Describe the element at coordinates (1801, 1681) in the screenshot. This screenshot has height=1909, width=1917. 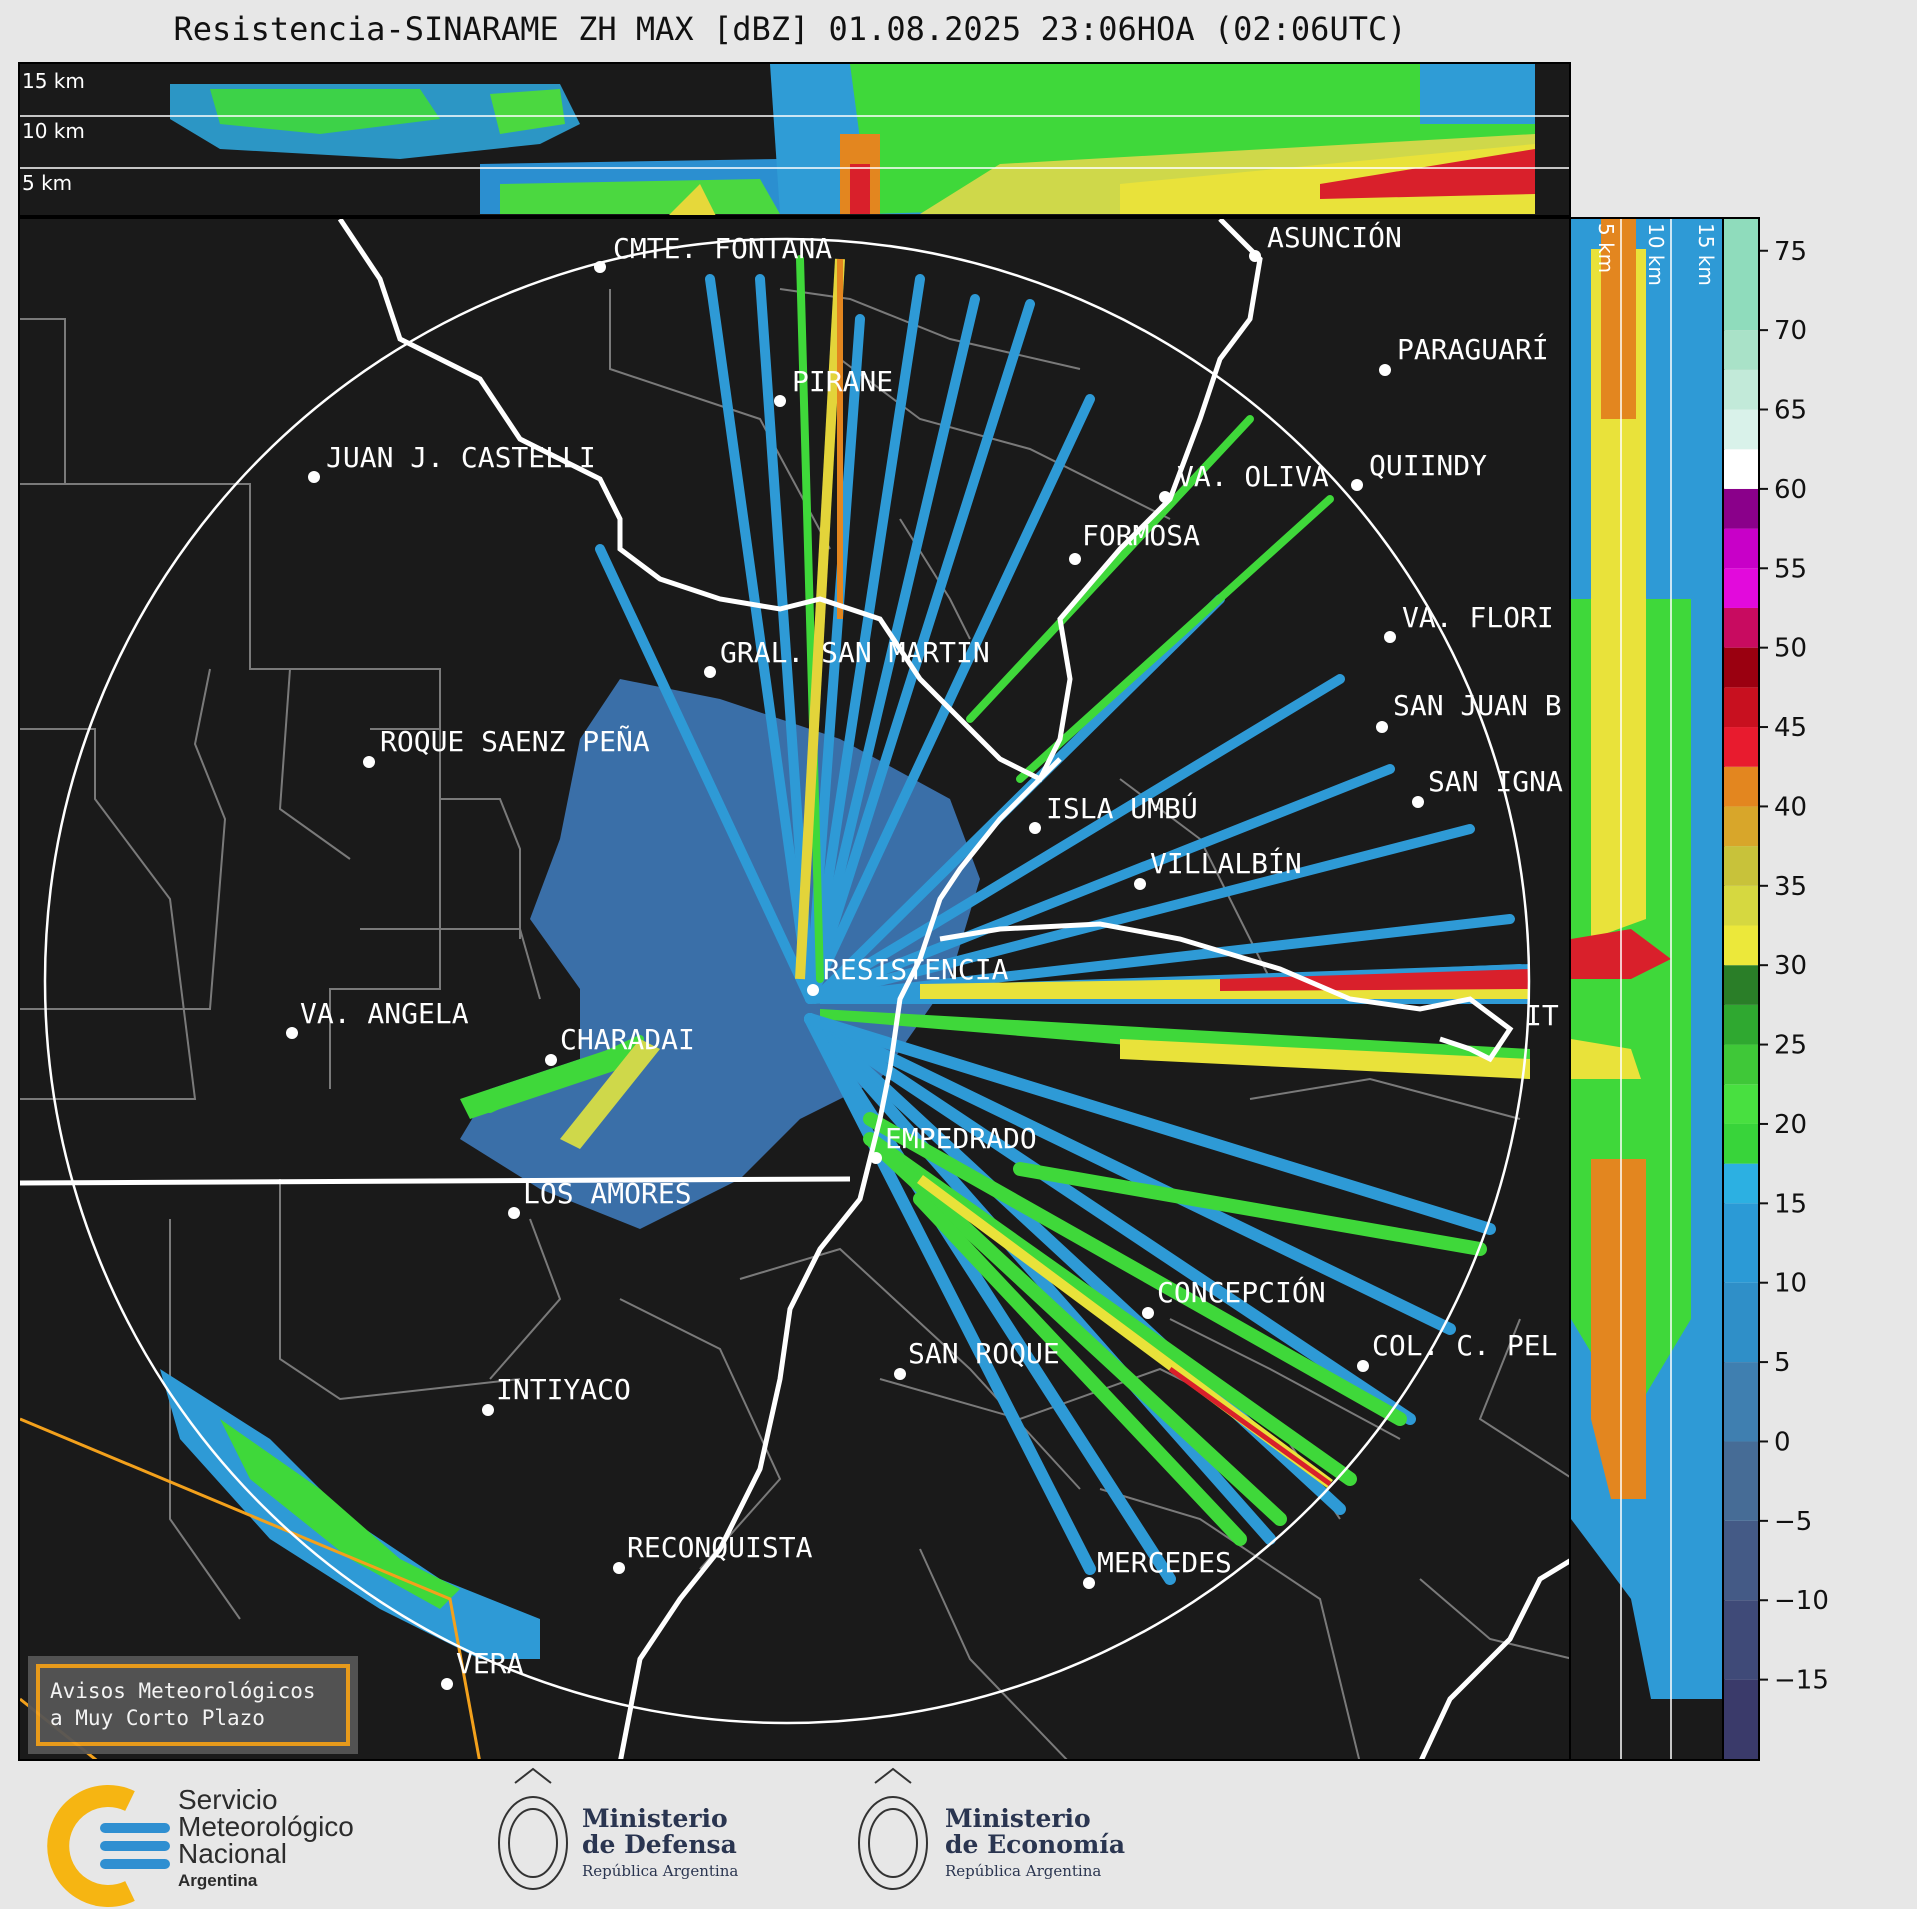
I see `colorbar-tick-label: −15` at that location.